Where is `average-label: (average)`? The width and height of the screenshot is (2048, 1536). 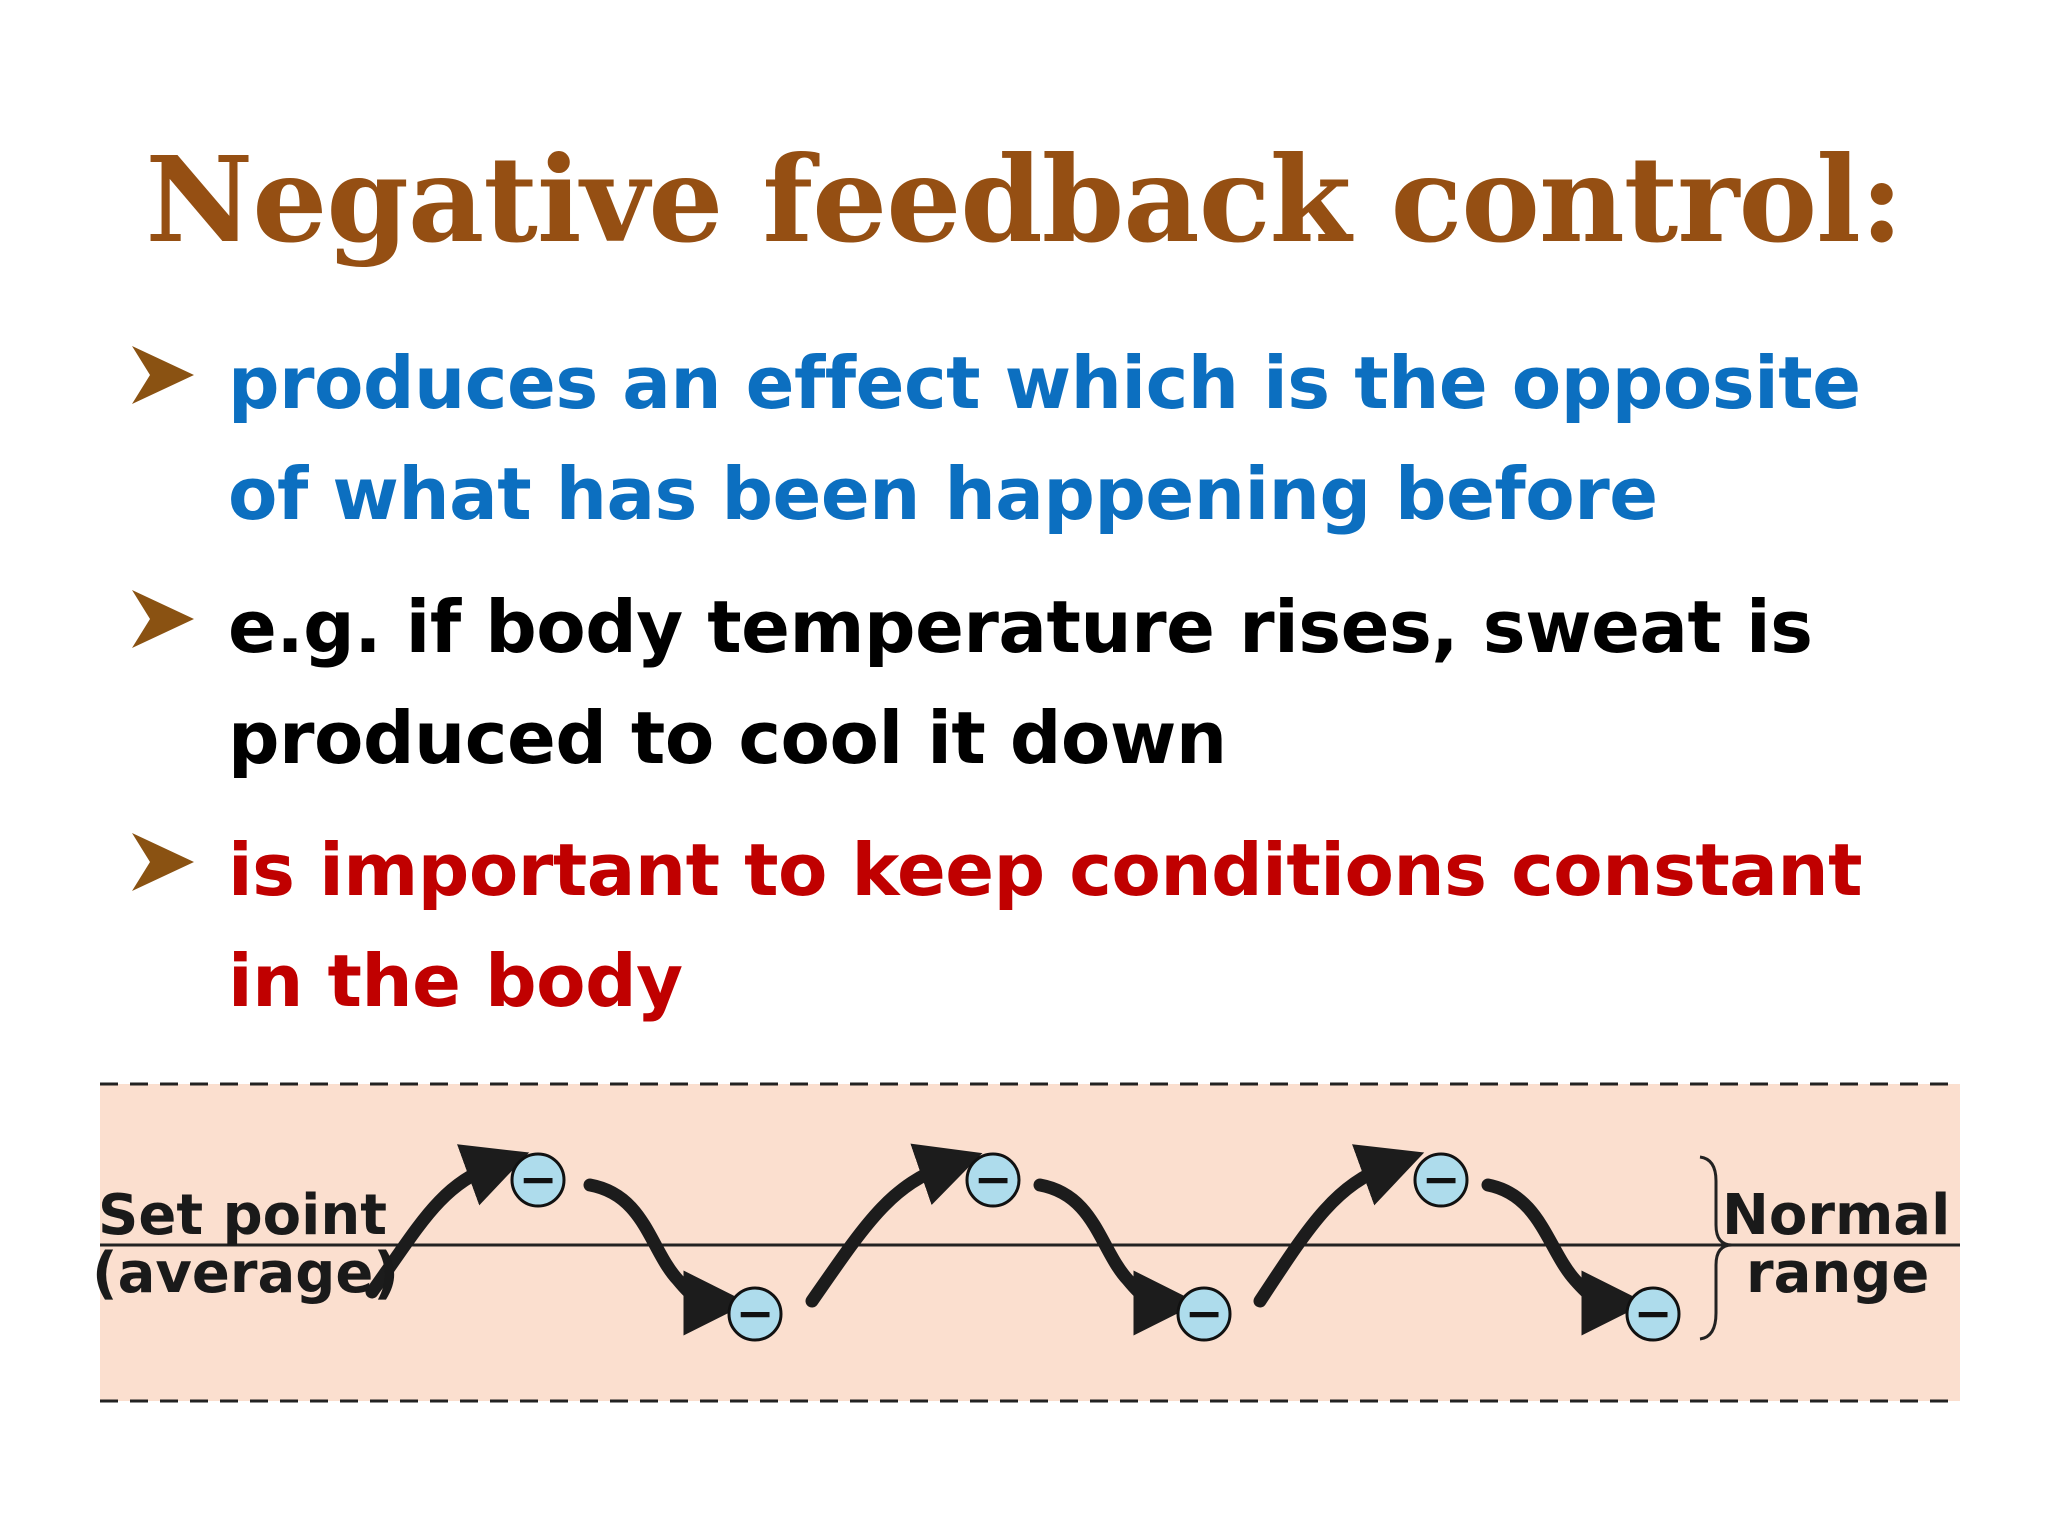
average-label: (average) is located at coordinates (245, 1273).